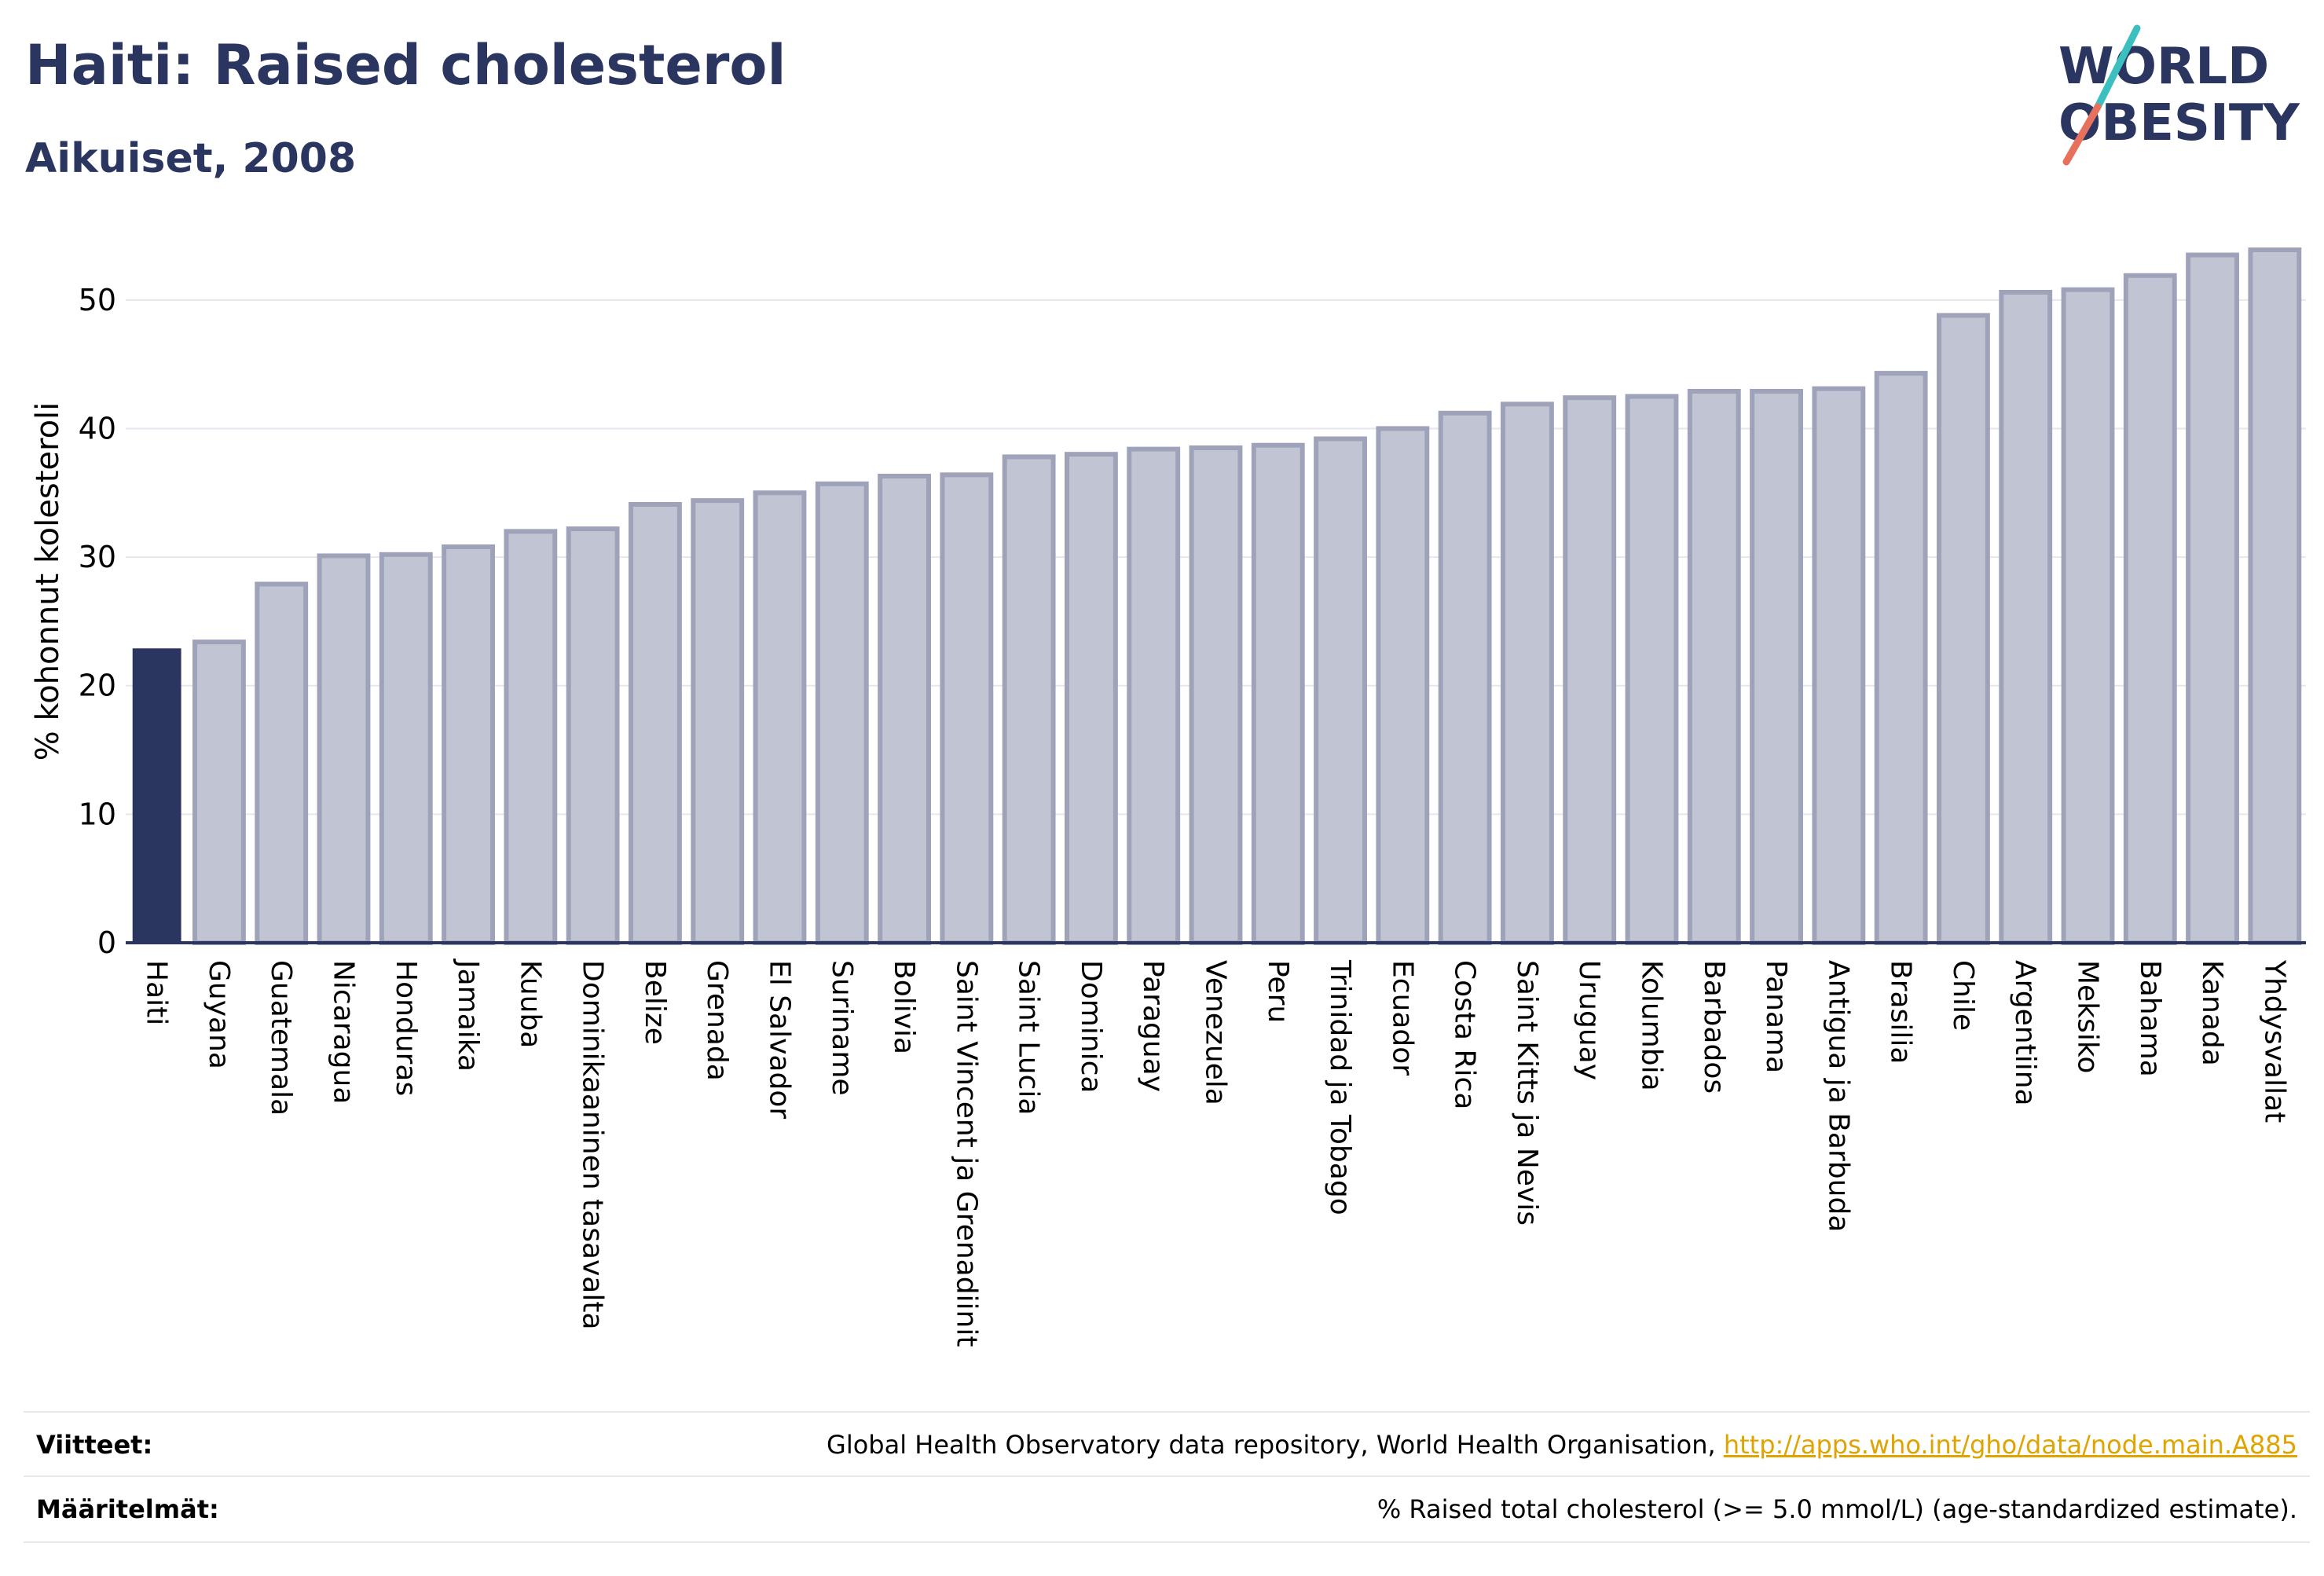  Describe the element at coordinates (1838, 1096) in the screenshot. I see `x-tick-label: Antigua ja Barbuda` at that location.